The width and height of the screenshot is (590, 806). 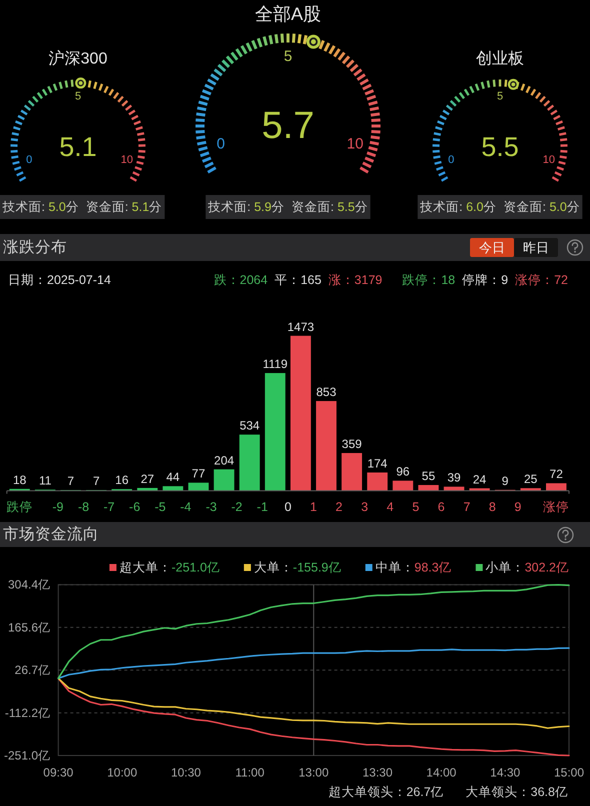 I want to click on x-tick-label: 5, so click(x=416, y=507).